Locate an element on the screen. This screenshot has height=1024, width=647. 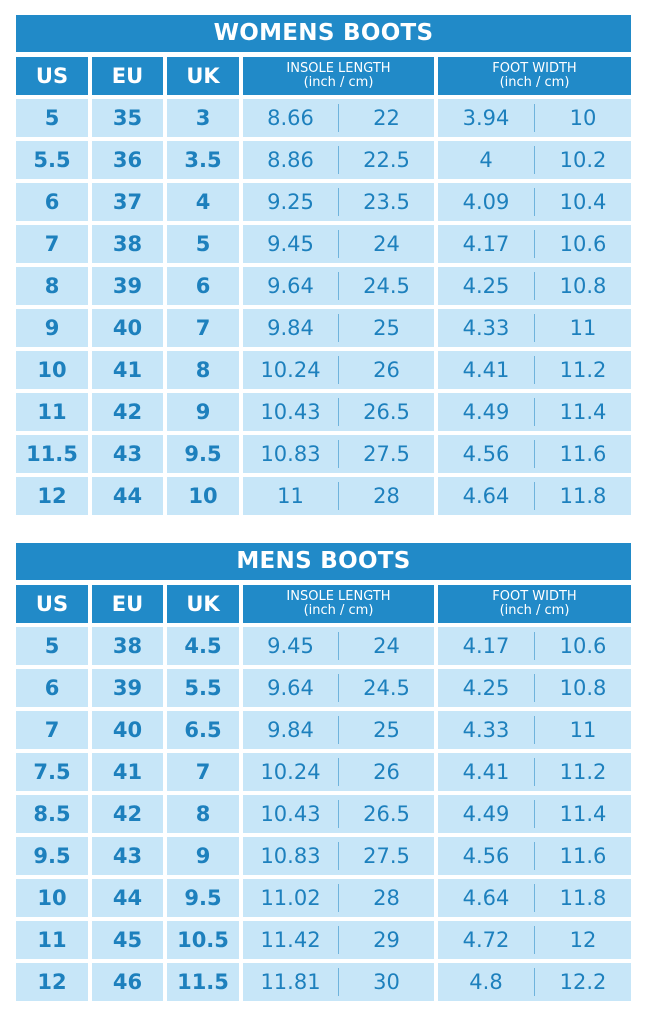
cell-eu: 42 is located at coordinates (127, 412).